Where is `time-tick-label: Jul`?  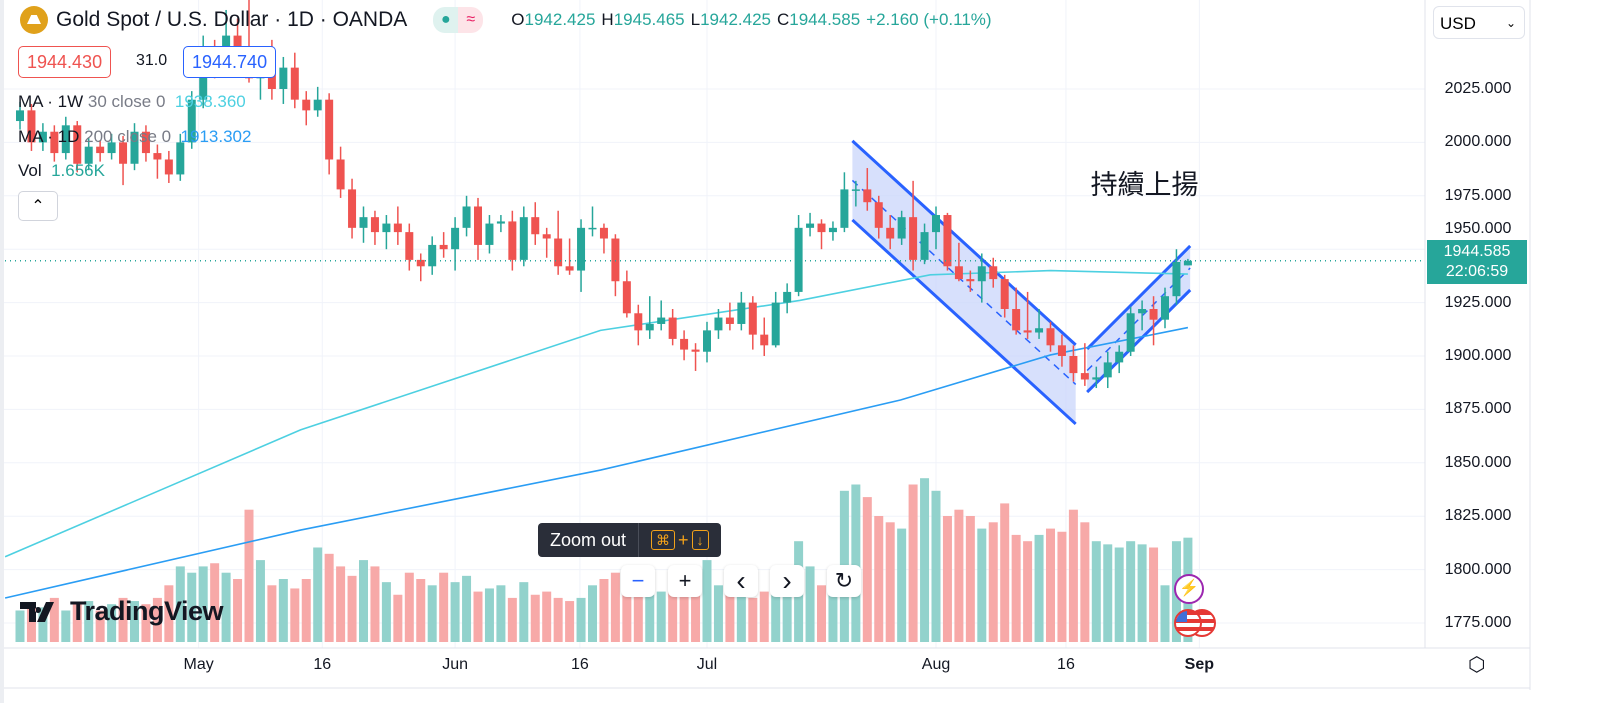
time-tick-label: Jul is located at coordinates (707, 664).